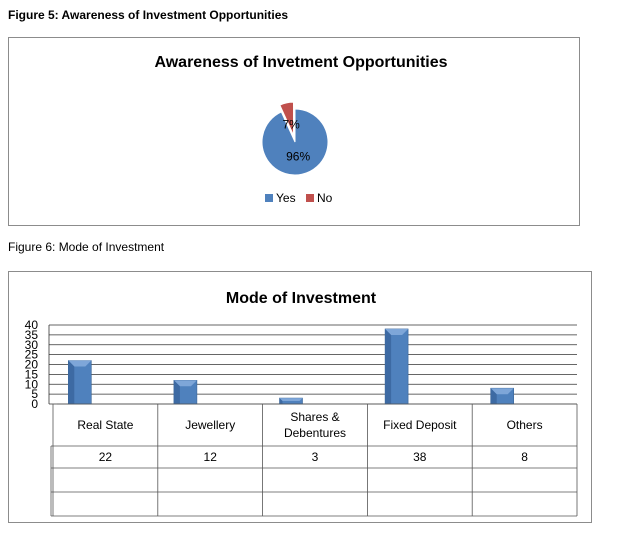 Image resolution: width=641 pixels, height=537 pixels. Describe the element at coordinates (298, 157) in the screenshot. I see `pie-data-label: 96%` at that location.